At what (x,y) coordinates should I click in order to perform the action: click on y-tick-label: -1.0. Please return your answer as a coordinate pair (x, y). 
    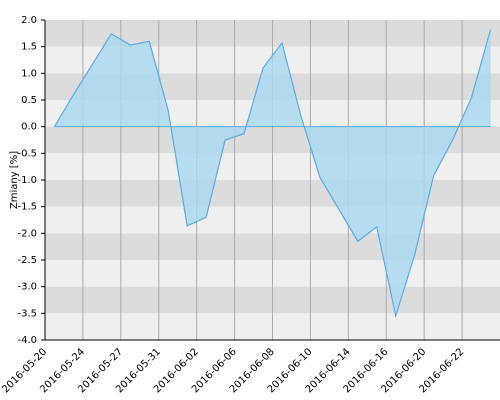
    Looking at the image, I should click on (27, 180).